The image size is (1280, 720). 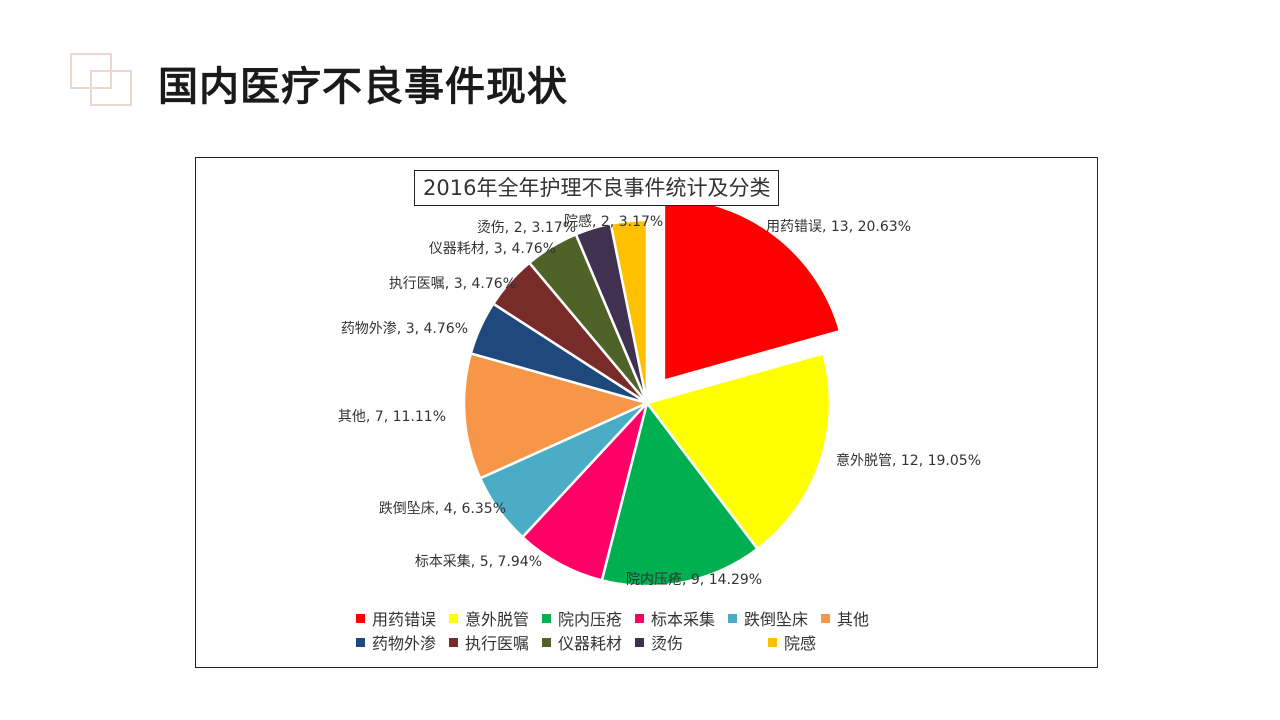 What do you see at coordinates (478, 561) in the screenshot?
I see `slice-data-label: 标本采集, 5, 7.94%` at bounding box center [478, 561].